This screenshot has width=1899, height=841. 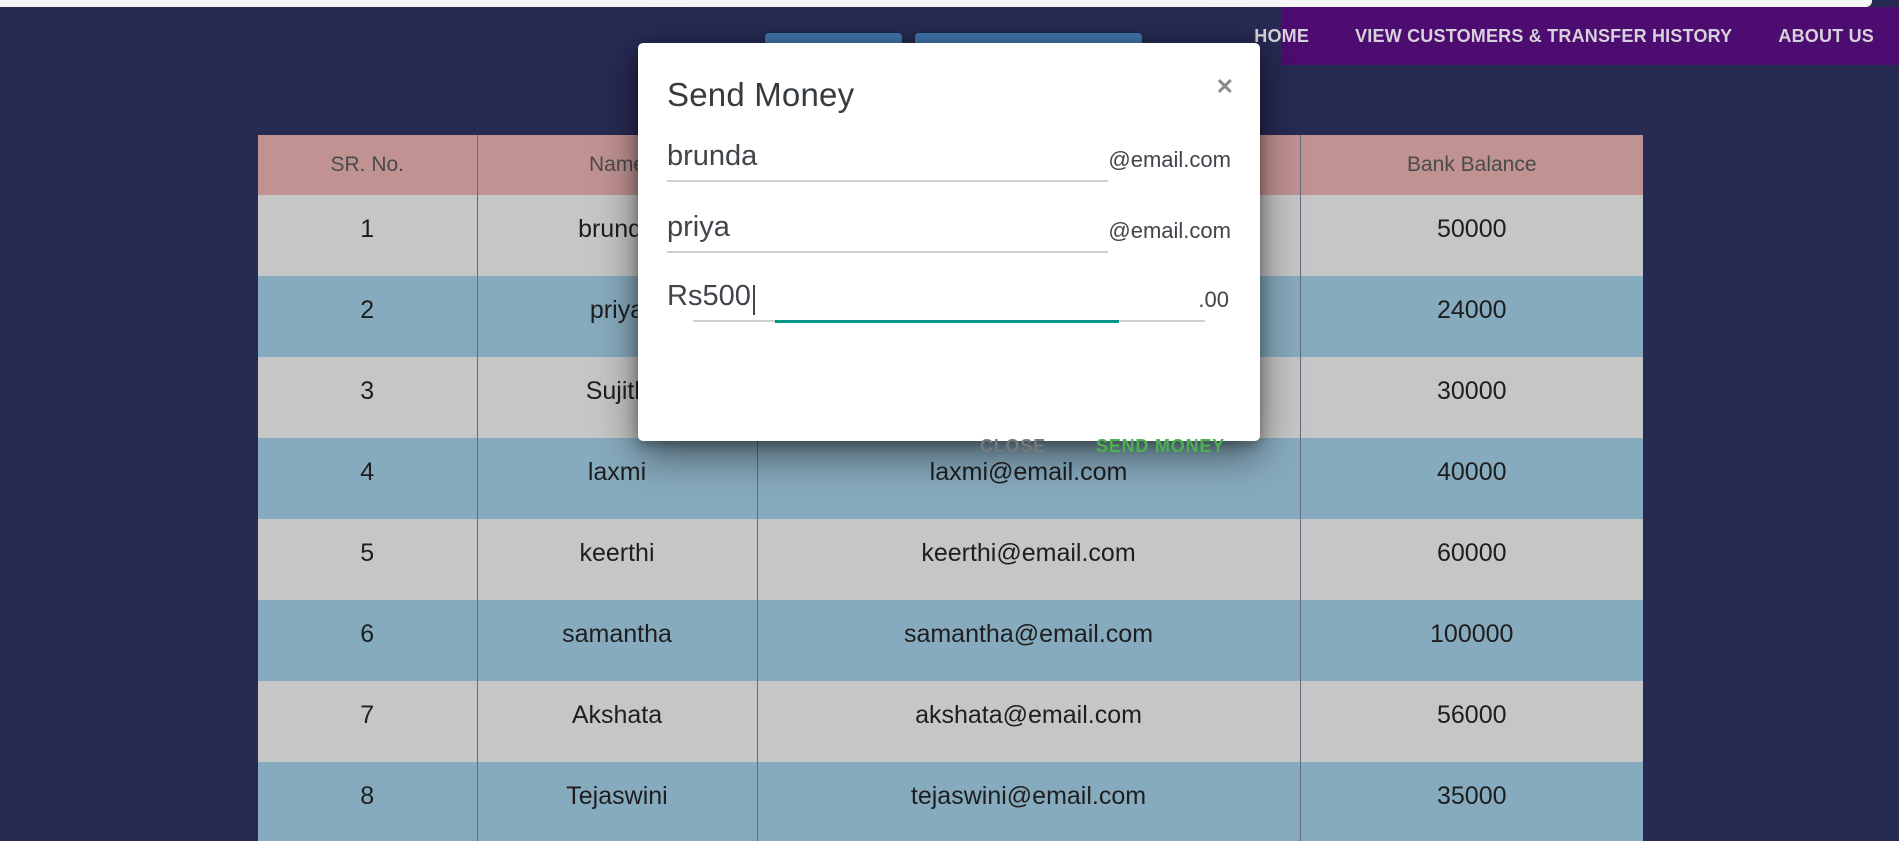 What do you see at coordinates (1013, 446) in the screenshot?
I see `close-button: CLOSE` at bounding box center [1013, 446].